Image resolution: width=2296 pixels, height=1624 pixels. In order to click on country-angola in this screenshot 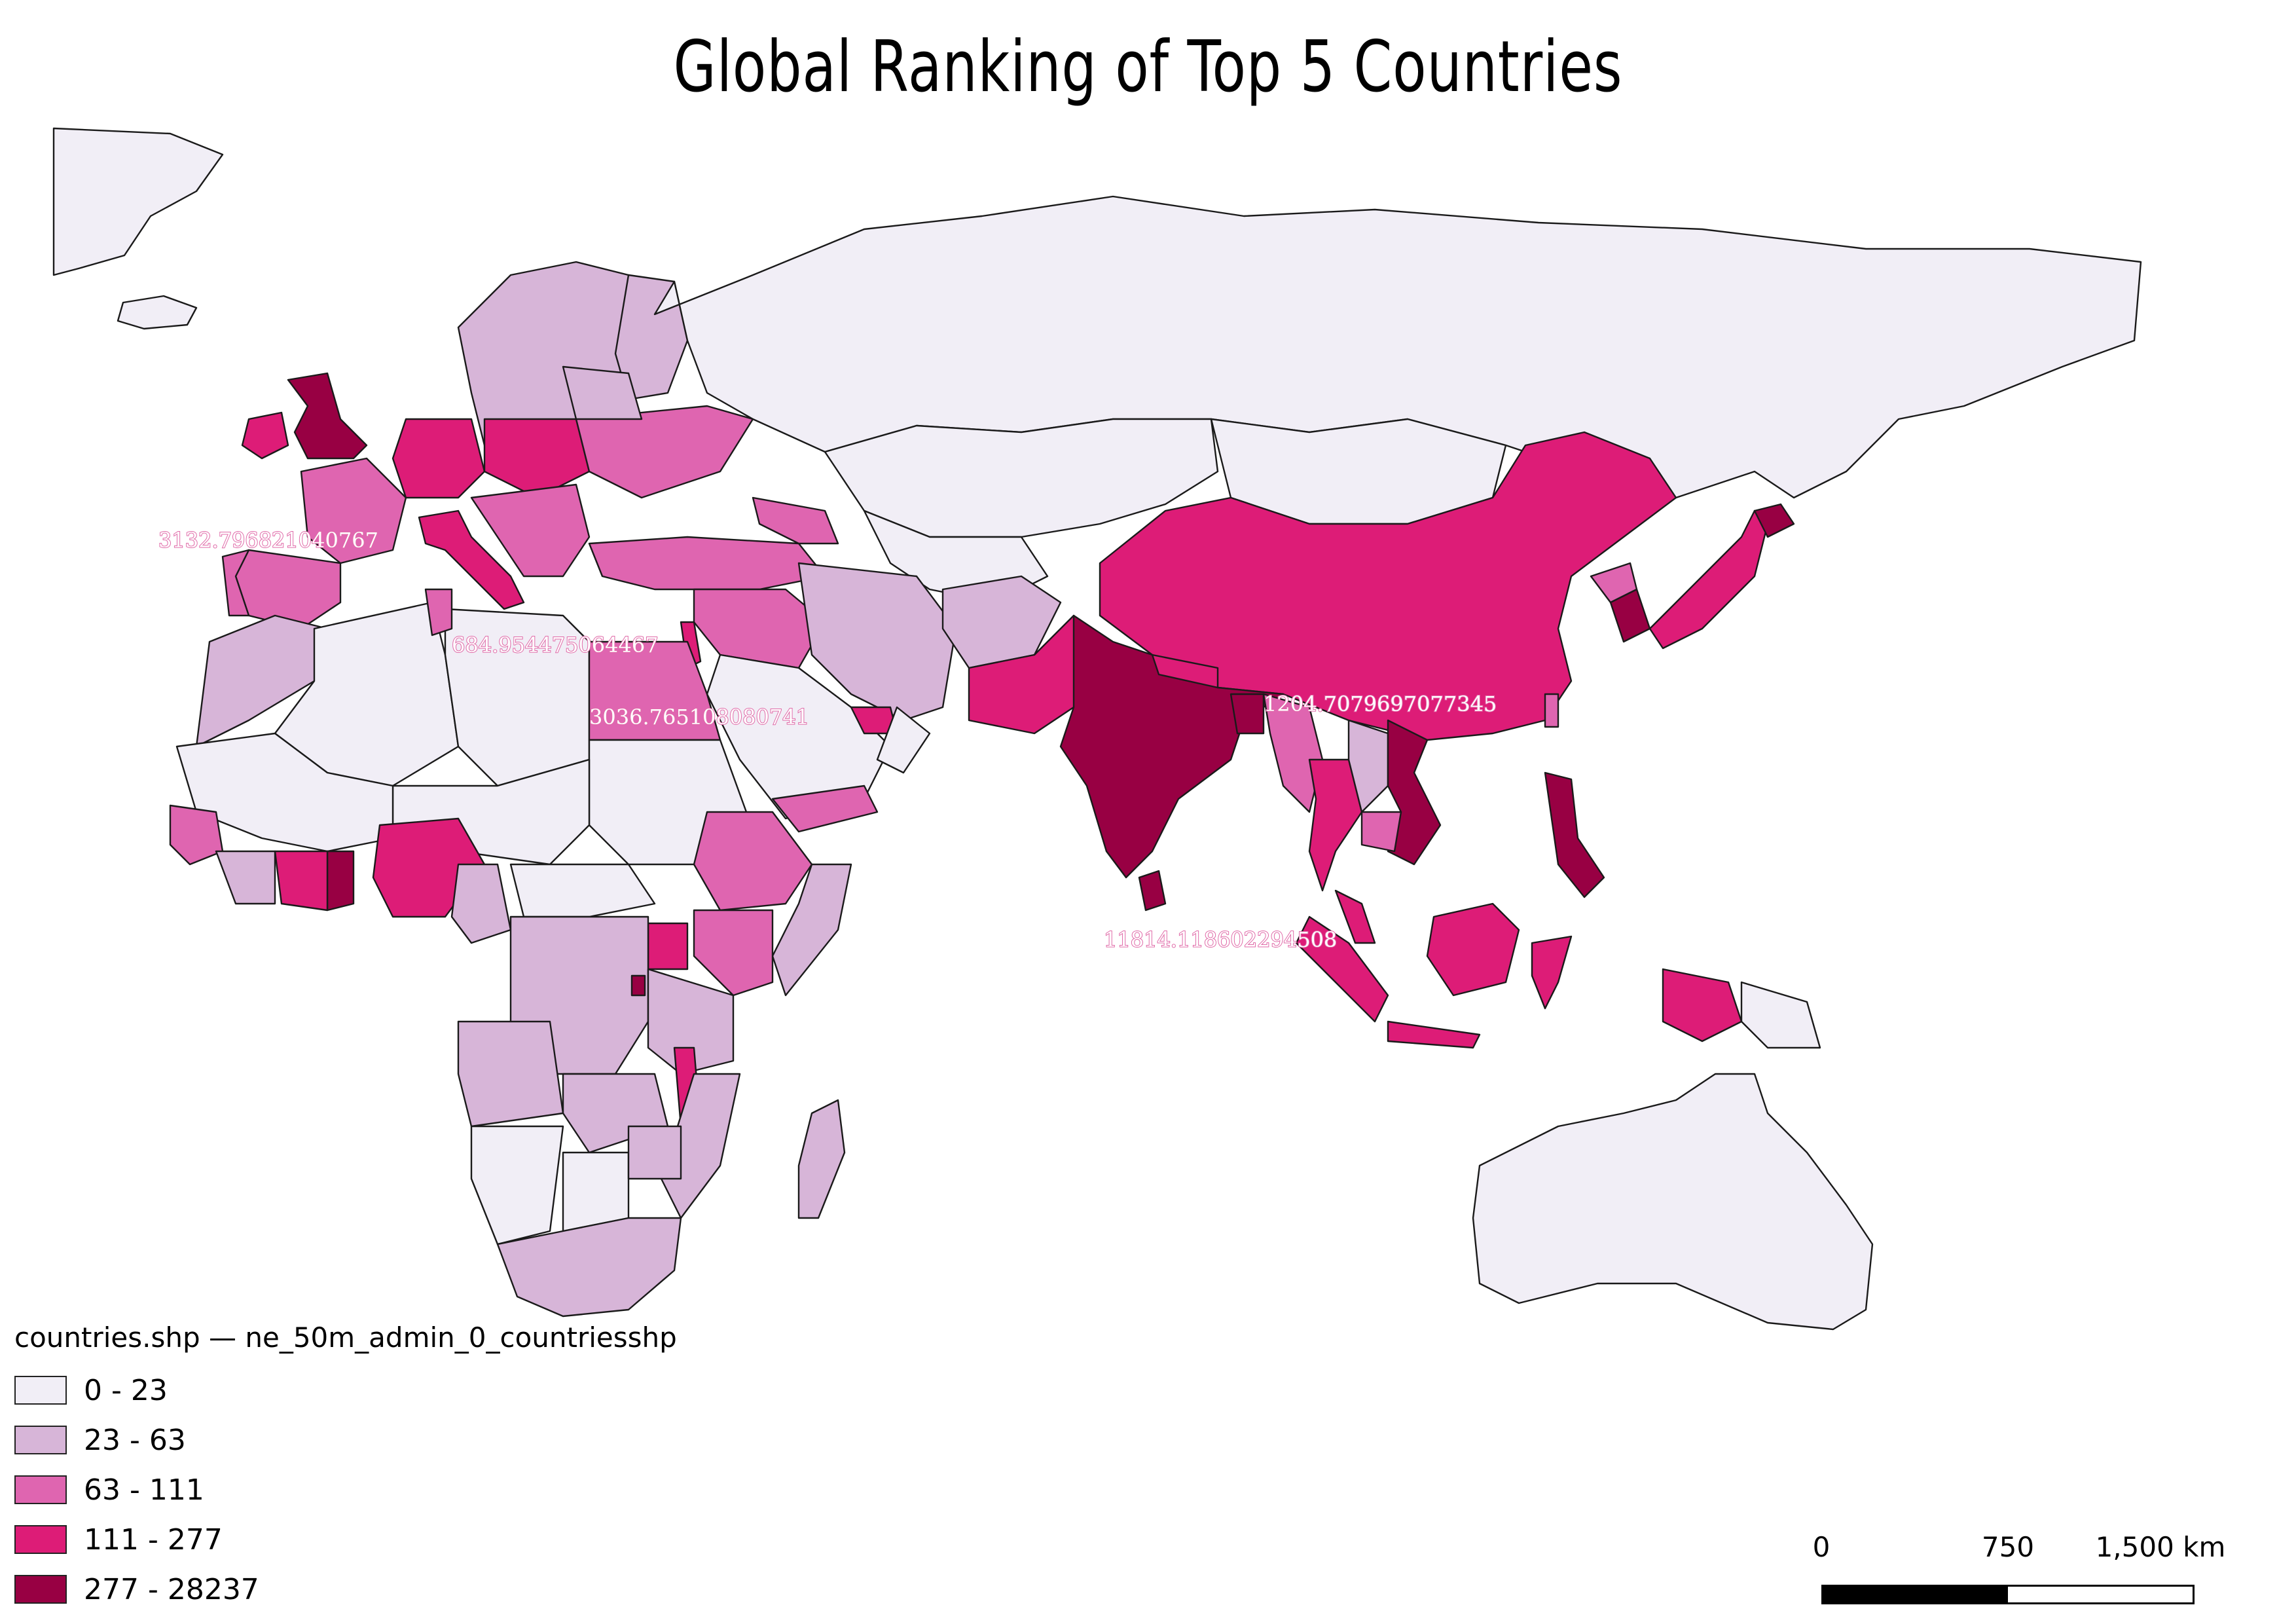, I will do `click(510, 1074)`.